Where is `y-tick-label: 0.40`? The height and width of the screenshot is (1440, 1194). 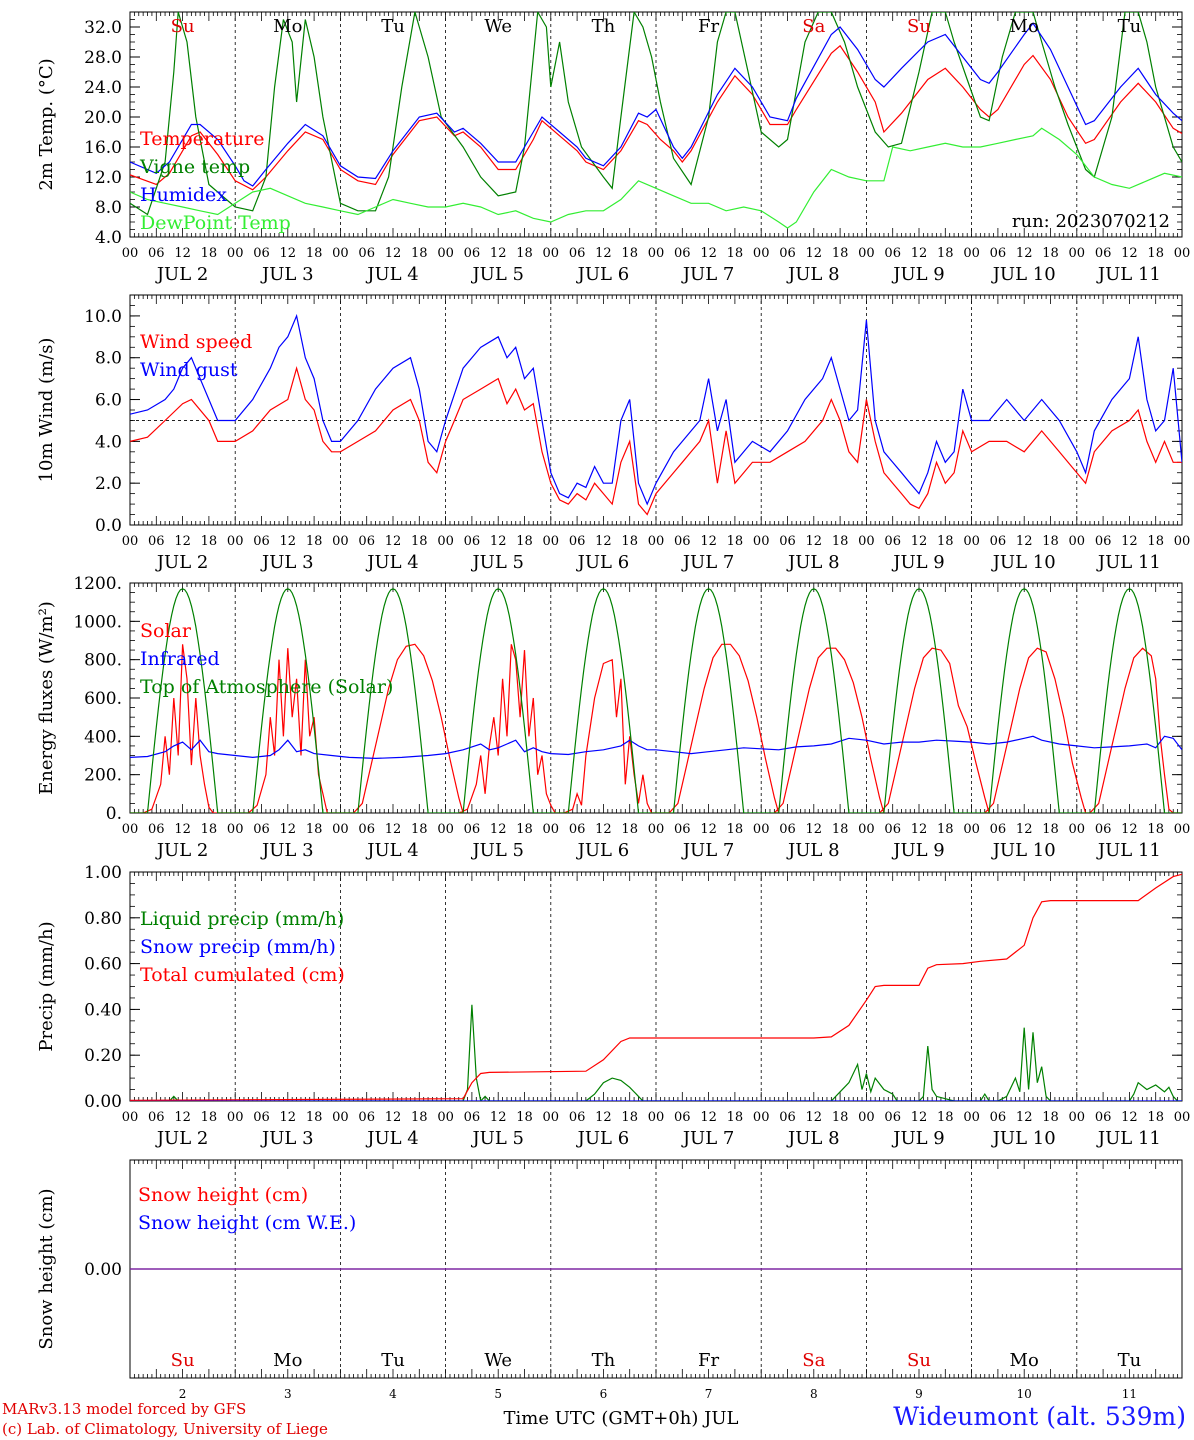
y-tick-label: 0.40 is located at coordinates (103, 1010).